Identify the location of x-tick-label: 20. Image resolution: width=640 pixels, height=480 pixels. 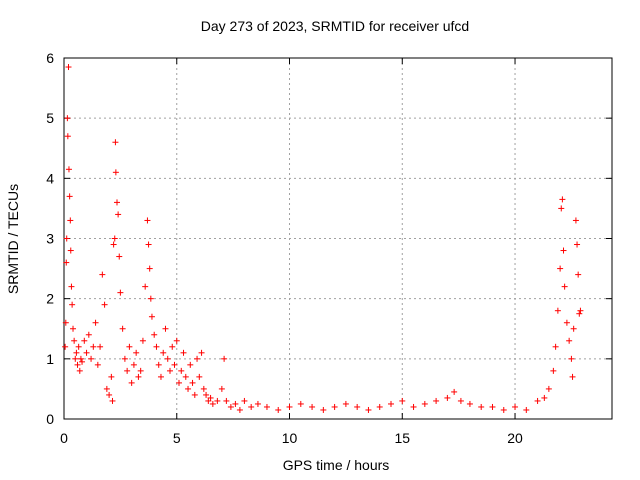
(515, 438).